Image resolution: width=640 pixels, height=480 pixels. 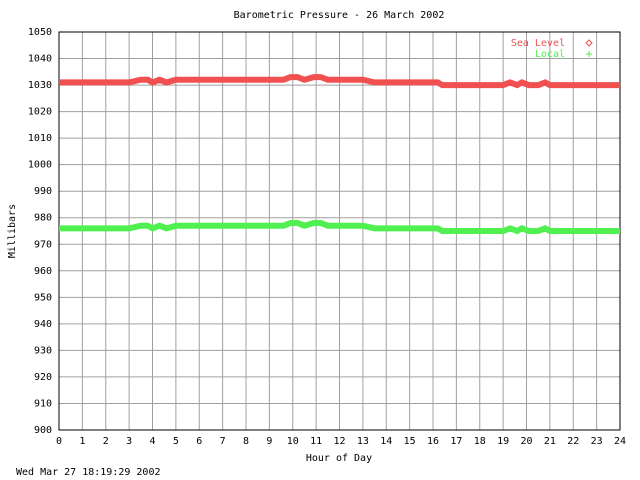 I want to click on y-tick-label: 1000, so click(x=40, y=165).